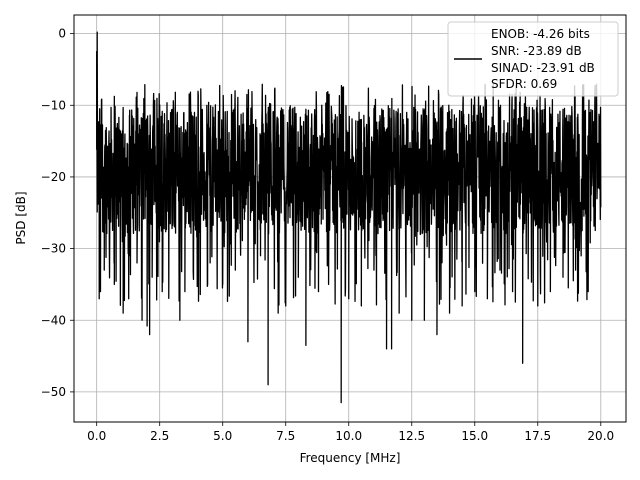 This screenshot has height=480, width=640. I want to click on y-axis-label: PSD [dB], so click(21, 217).